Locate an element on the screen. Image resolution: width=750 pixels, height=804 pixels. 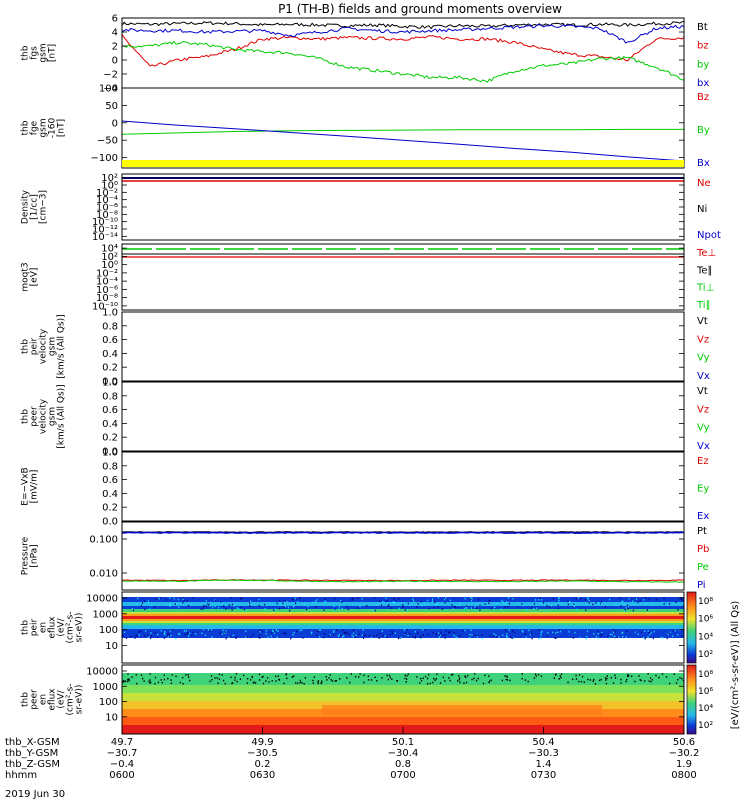
series-line-Bt is located at coordinates (403, 25).